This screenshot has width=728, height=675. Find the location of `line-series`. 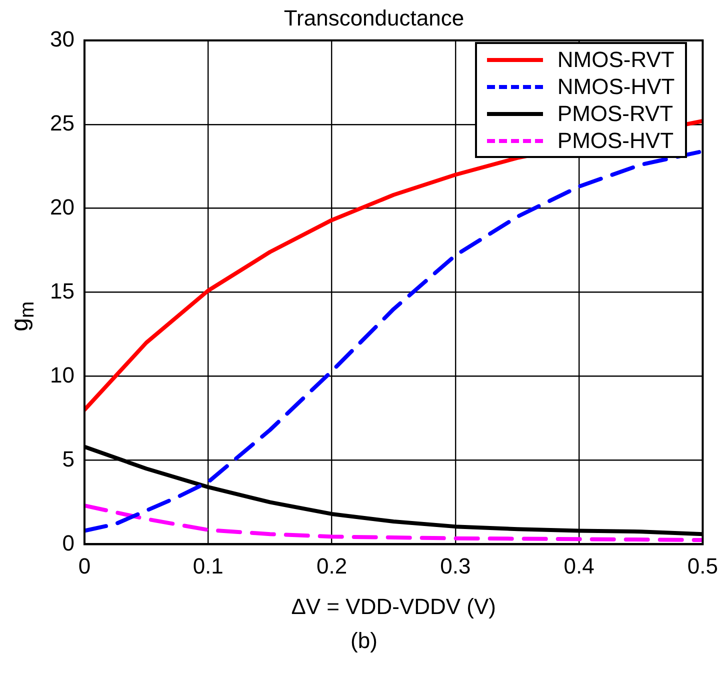

line-series is located at coordinates (393, 523).